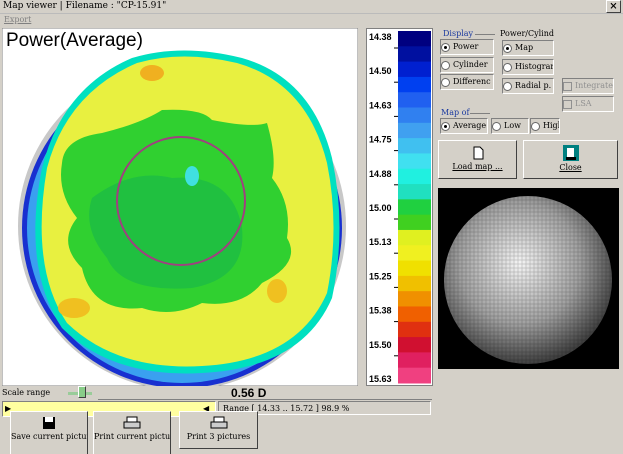 The image size is (623, 454). I want to click on checkbox: Integrate, so click(588, 86).